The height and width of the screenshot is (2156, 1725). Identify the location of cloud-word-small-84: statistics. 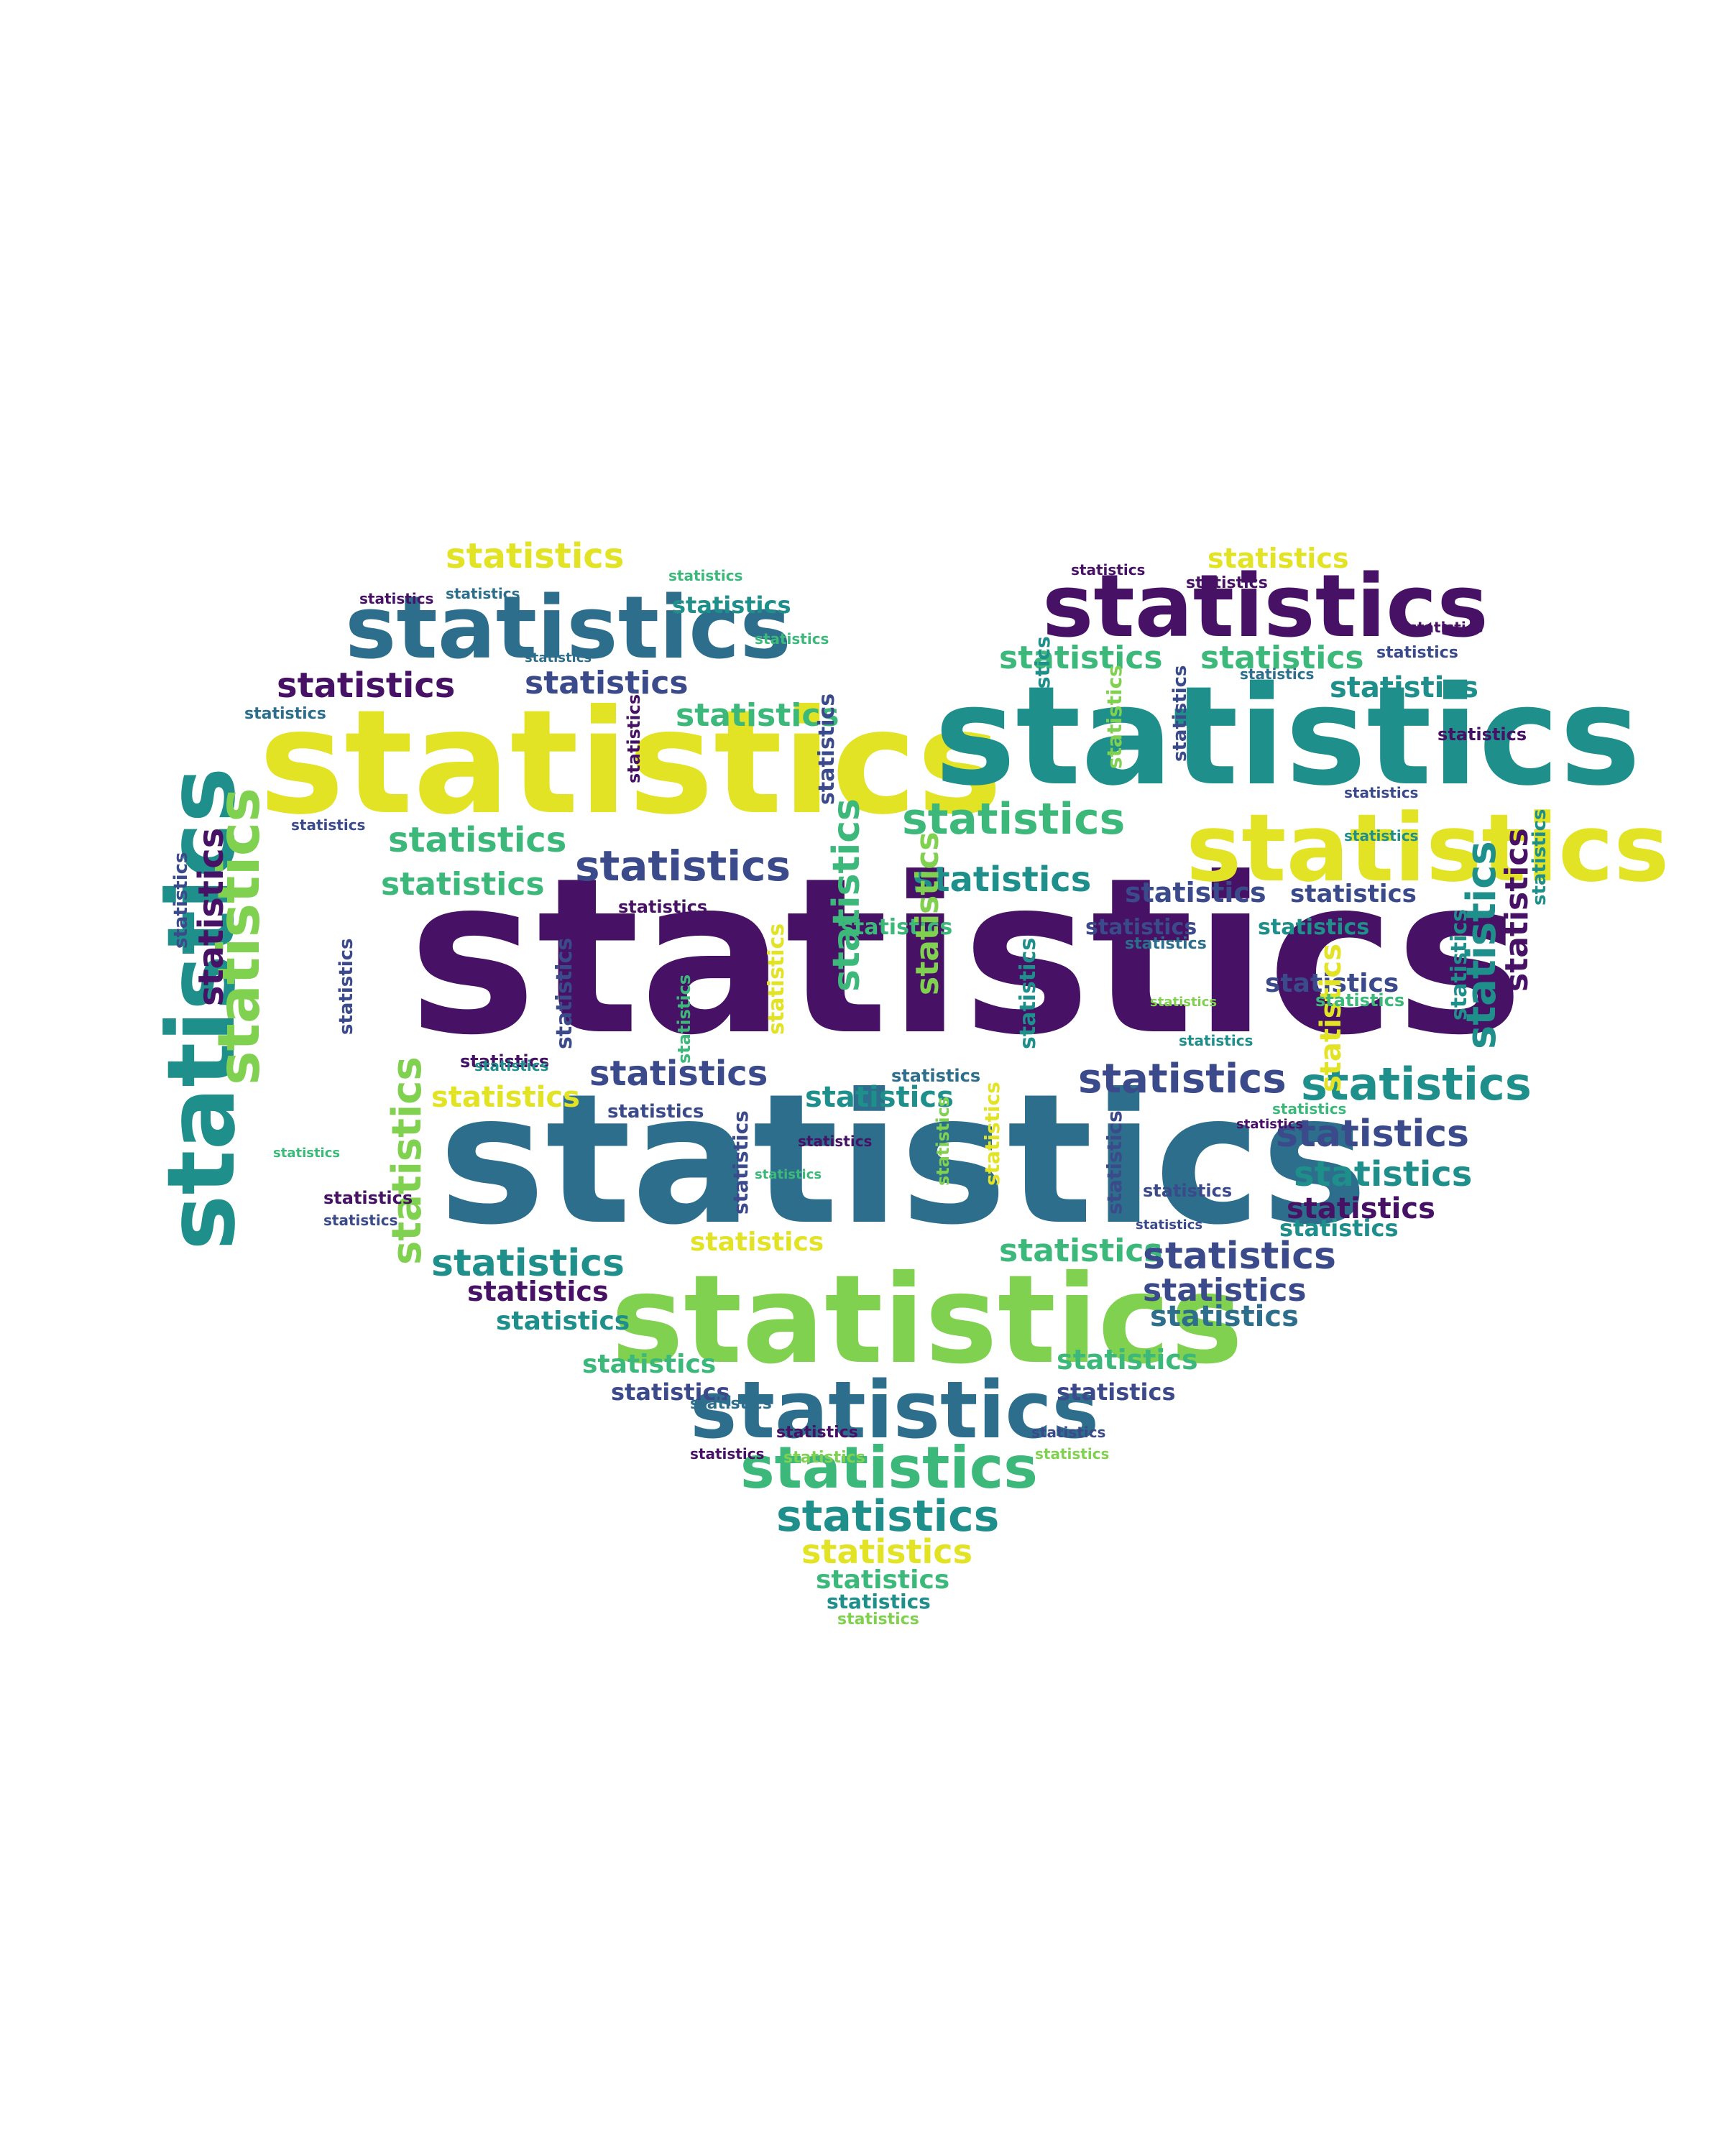
(731, 605).